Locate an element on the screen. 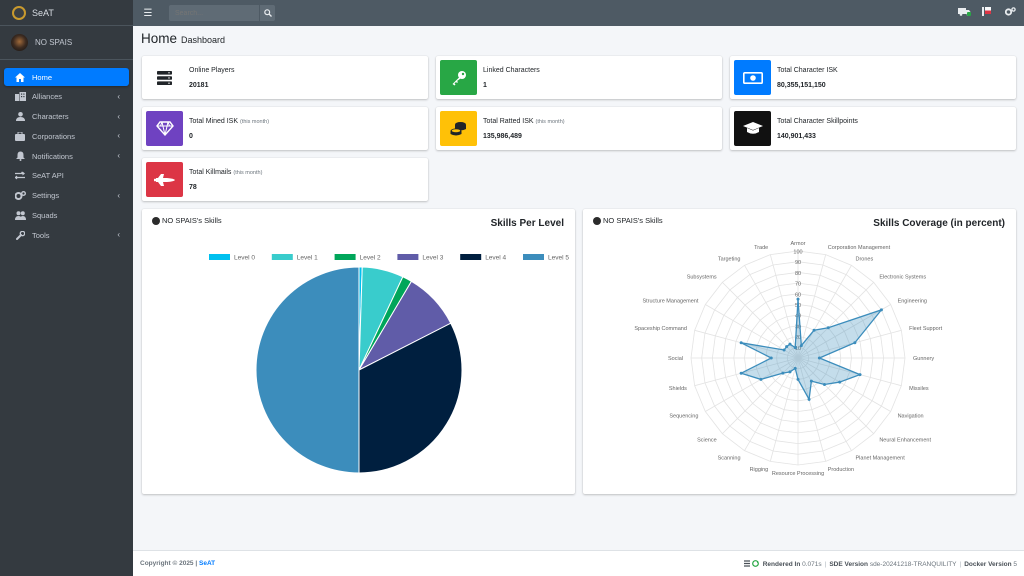 Image resolution: width=1024 pixels, height=576 pixels. home-icon is located at coordinates (20, 77).